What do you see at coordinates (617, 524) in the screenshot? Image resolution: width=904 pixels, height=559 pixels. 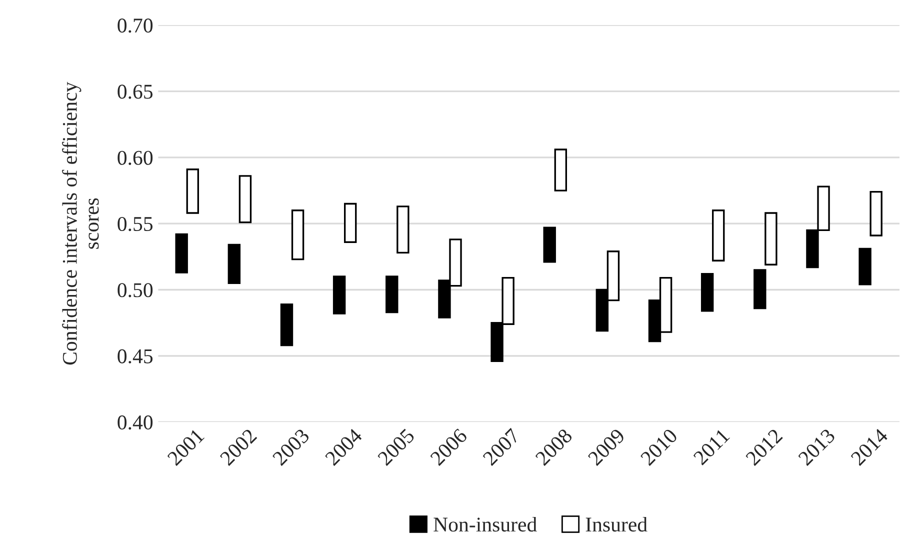 I see `legend-label: Insured` at bounding box center [617, 524].